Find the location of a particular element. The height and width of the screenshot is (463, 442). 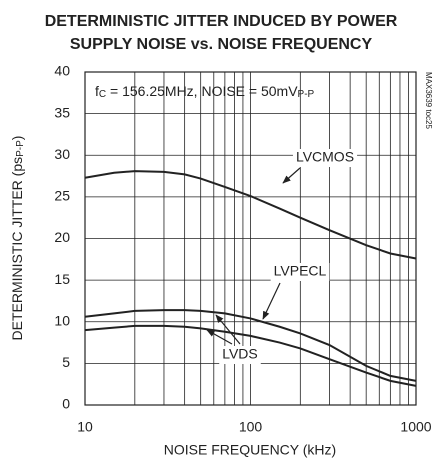

text-part: ) is located at coordinates (17, 138).